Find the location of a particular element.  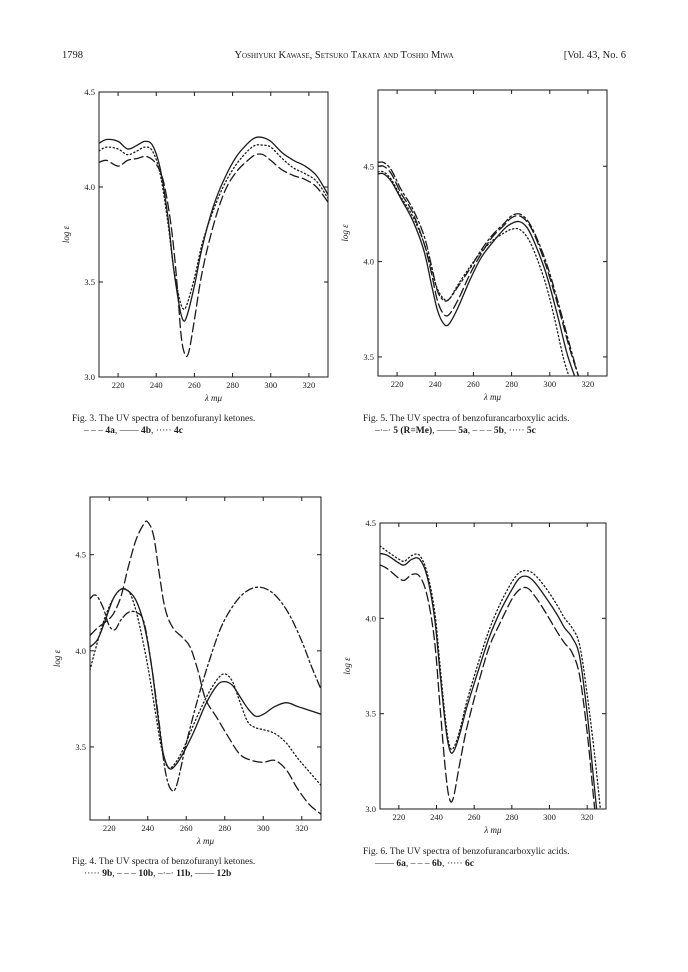

figure-5-y-tick-label: 3.5 is located at coordinates (368, 357).